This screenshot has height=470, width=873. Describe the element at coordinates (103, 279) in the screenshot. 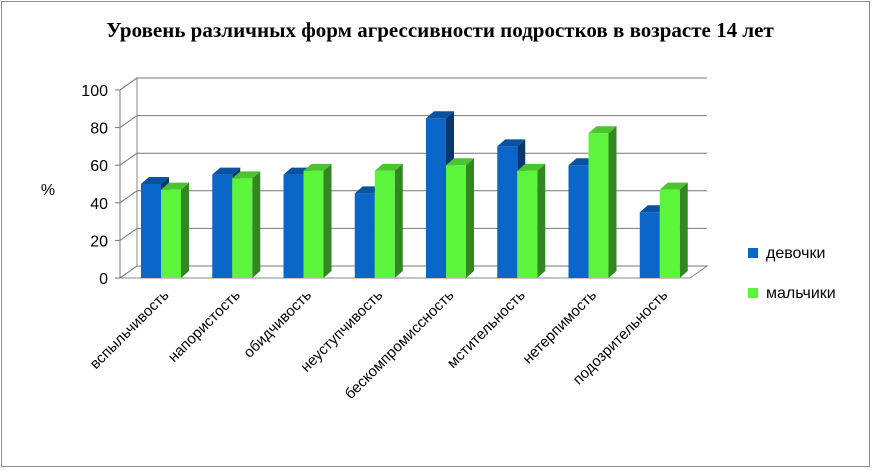

I see `y-tick-label: 0` at that location.